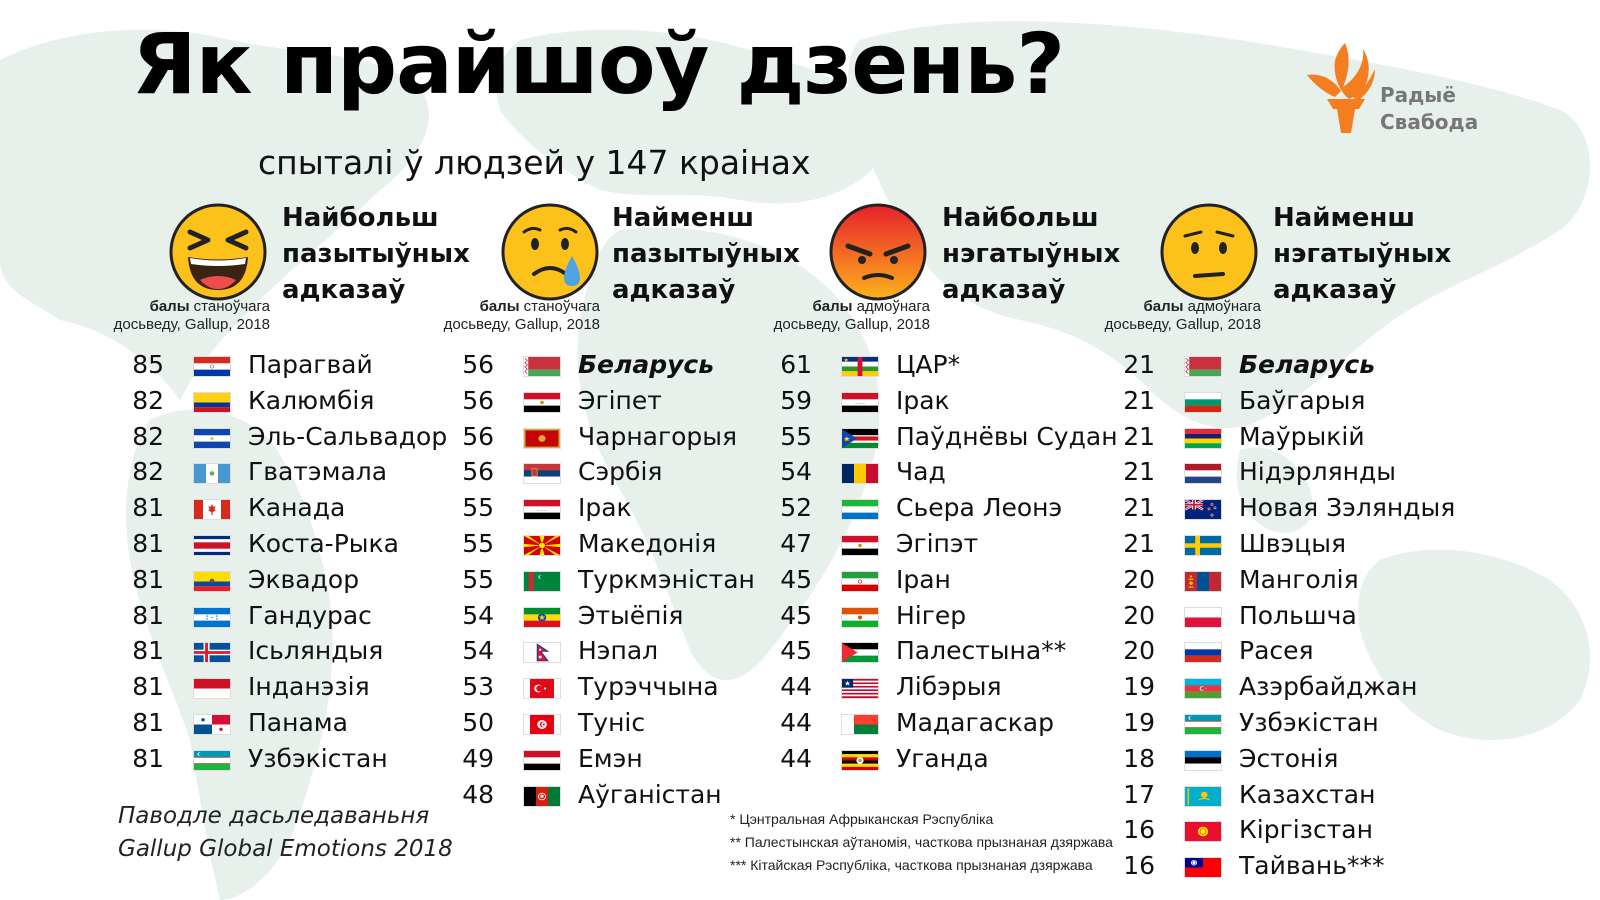 This screenshot has width=1600, height=900. Describe the element at coordinates (620, 472) in the screenshot. I see `country-name: Сэрбія` at that location.